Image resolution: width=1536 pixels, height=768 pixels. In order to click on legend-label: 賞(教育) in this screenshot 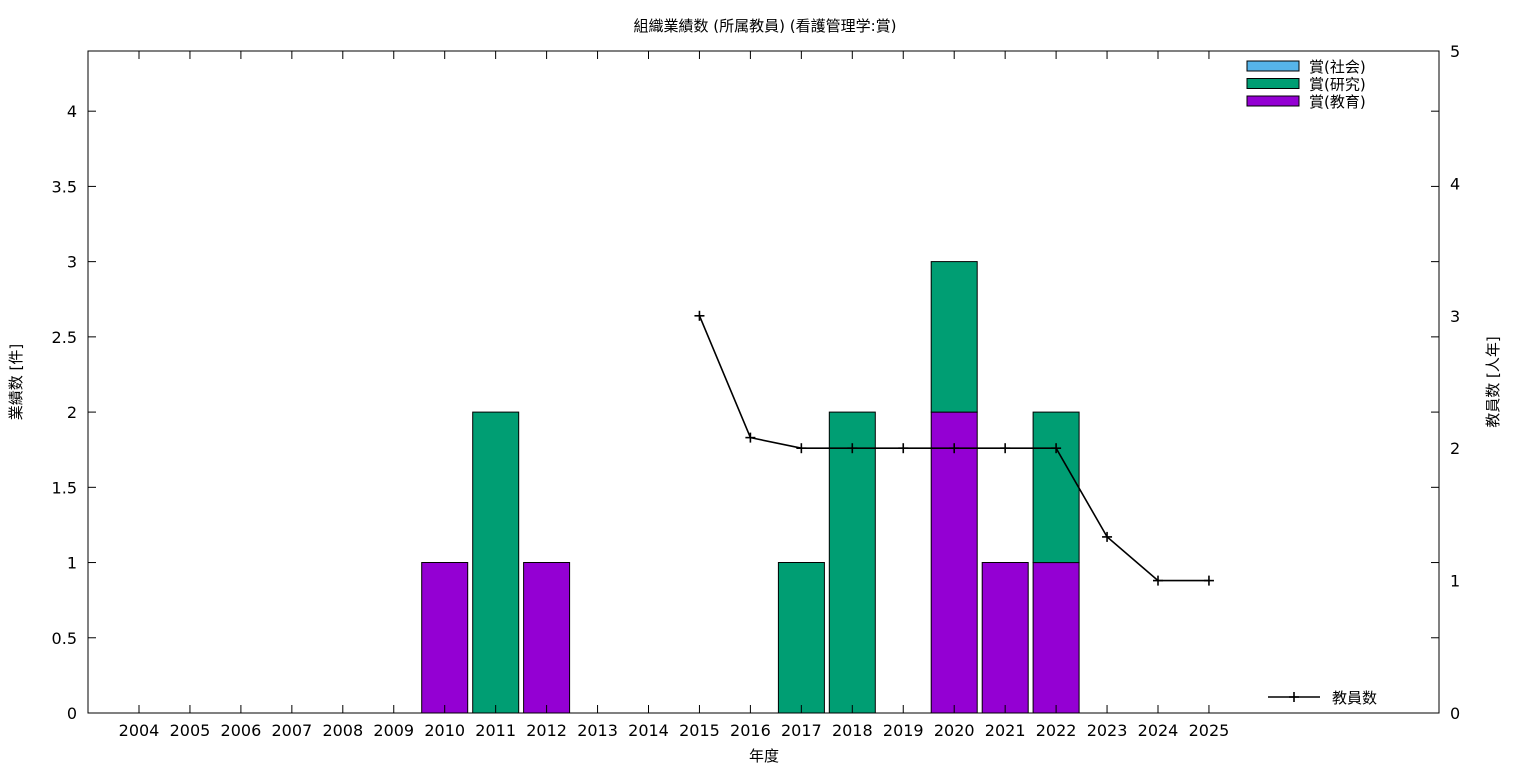, I will do `click(1337, 102)`.